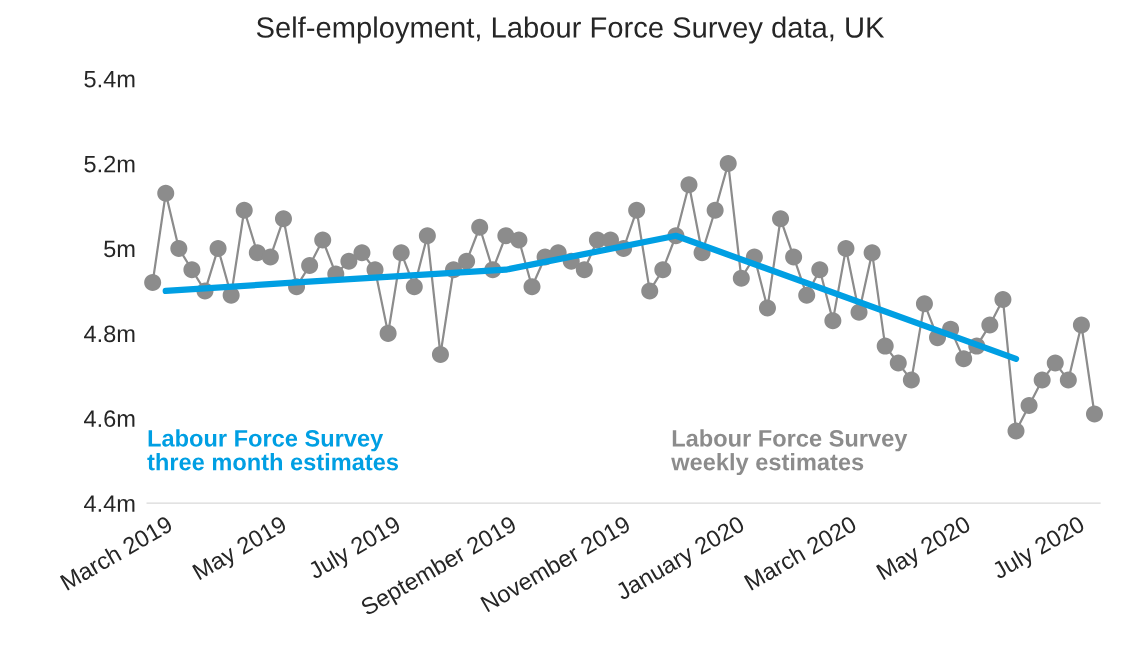  I want to click on y-tick-label: 4.8m, so click(109, 334).